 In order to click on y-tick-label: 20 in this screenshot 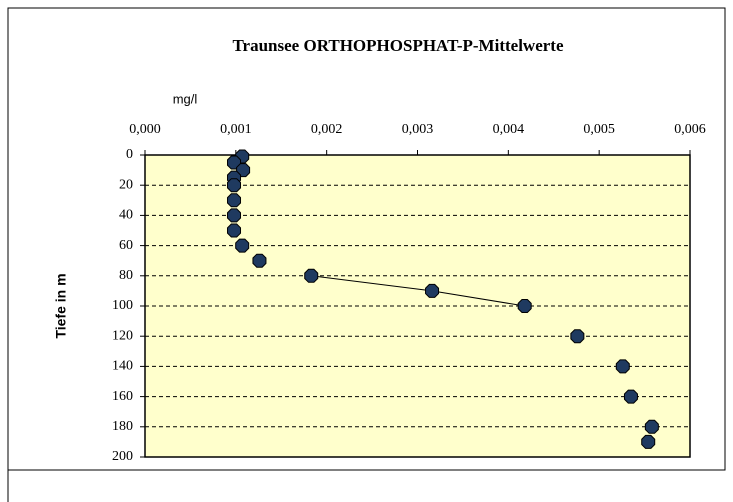, I will do `click(126, 184)`.